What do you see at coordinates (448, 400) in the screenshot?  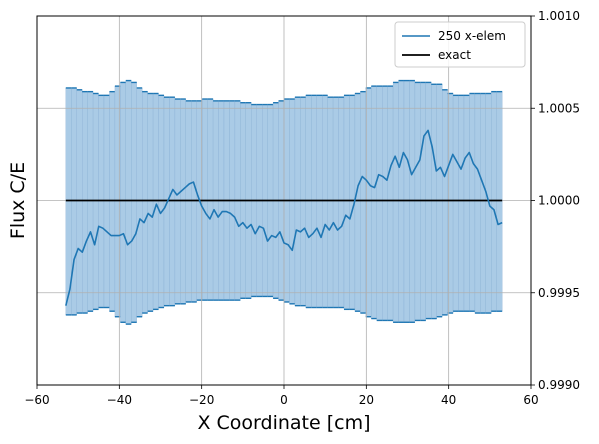 I see `x-tick-label: 40` at bounding box center [448, 400].